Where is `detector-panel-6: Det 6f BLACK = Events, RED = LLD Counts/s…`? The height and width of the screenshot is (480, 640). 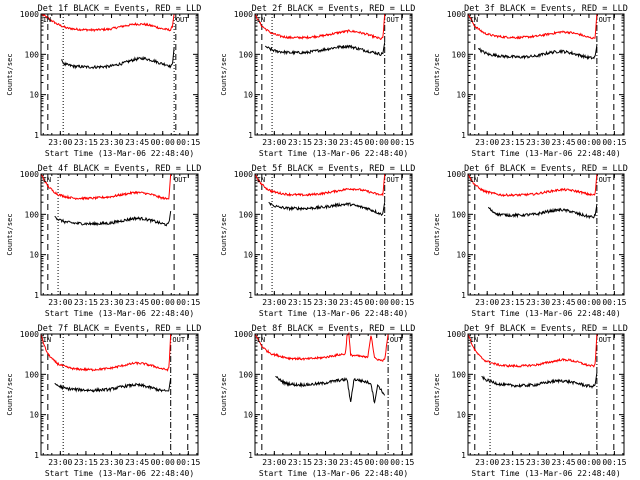 detector-panel-6: Det 6f BLACK = Events, RED = LLD Counts/s… is located at coordinates (530, 241).